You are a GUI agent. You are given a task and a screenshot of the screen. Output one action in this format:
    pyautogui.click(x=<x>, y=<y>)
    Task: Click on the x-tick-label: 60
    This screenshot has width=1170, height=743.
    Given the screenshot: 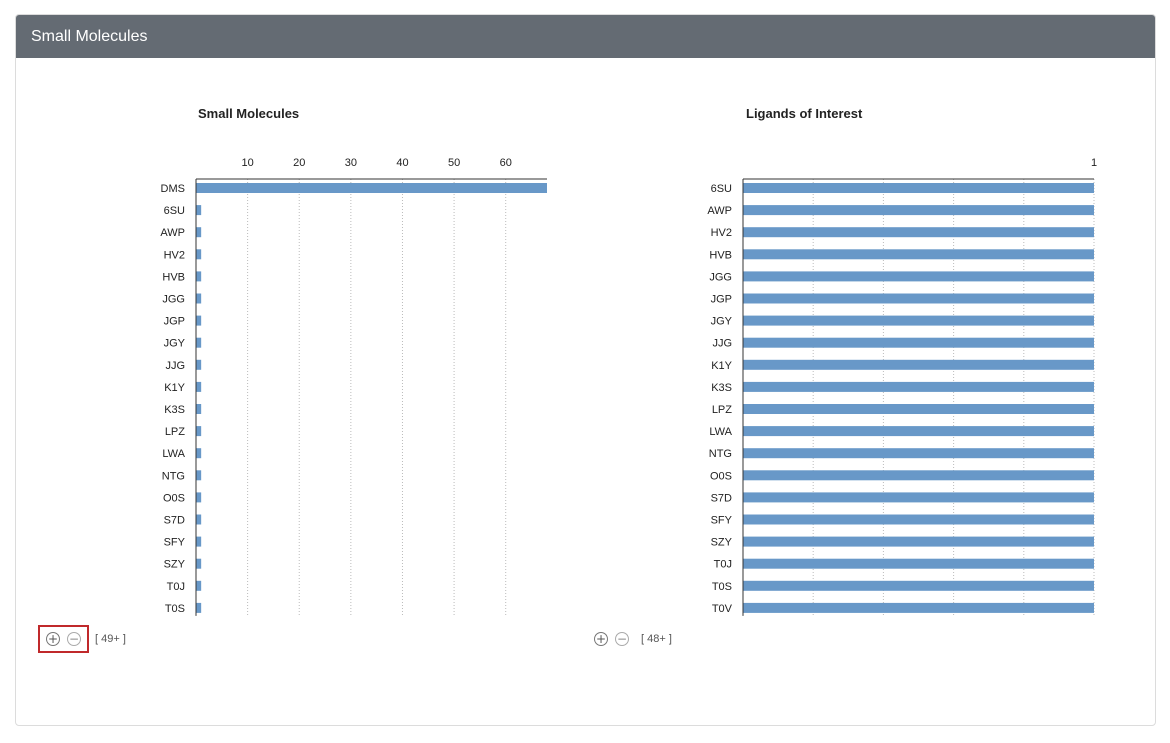 What is the action you would take?
    pyautogui.click(x=506, y=163)
    